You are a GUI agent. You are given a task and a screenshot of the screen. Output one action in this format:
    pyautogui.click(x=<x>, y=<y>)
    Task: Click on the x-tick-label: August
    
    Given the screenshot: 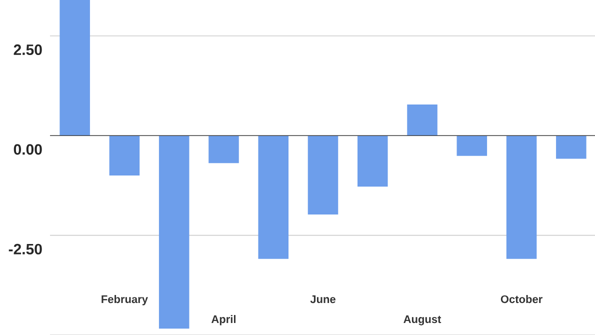 What is the action you would take?
    pyautogui.click(x=423, y=320)
    